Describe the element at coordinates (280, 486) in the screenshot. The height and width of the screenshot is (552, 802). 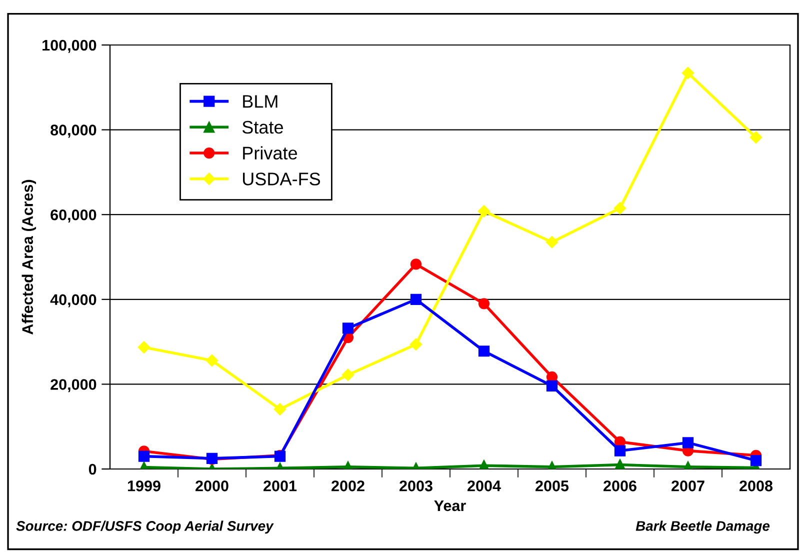
I see `x-tick-label: 2001` at that location.